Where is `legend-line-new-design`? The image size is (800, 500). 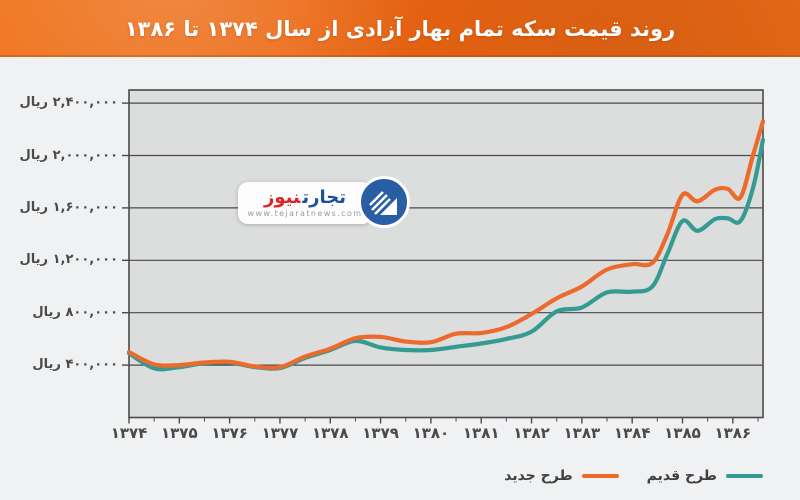 legend-line-new-design is located at coordinates (600, 476).